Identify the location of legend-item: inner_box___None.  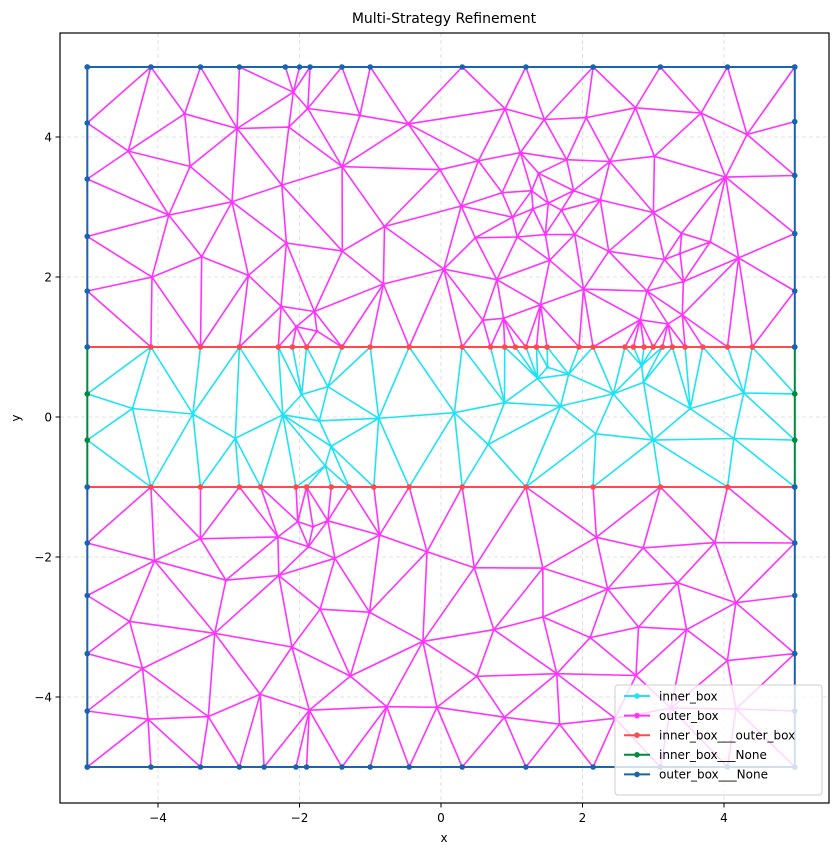
(695, 755).